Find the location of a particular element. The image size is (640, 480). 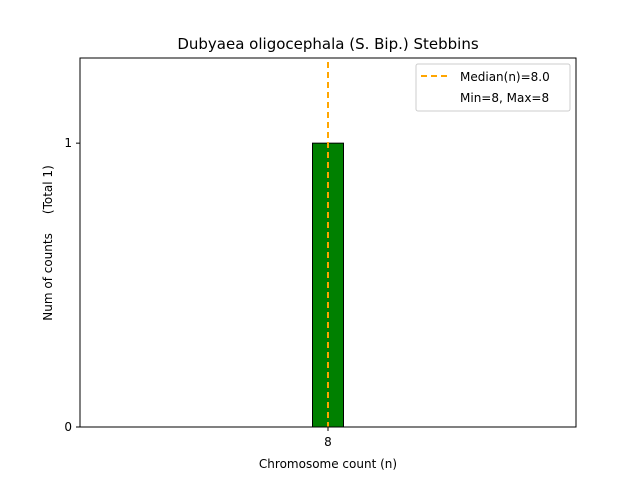

x-axis-ticks: 8 is located at coordinates (328, 438).